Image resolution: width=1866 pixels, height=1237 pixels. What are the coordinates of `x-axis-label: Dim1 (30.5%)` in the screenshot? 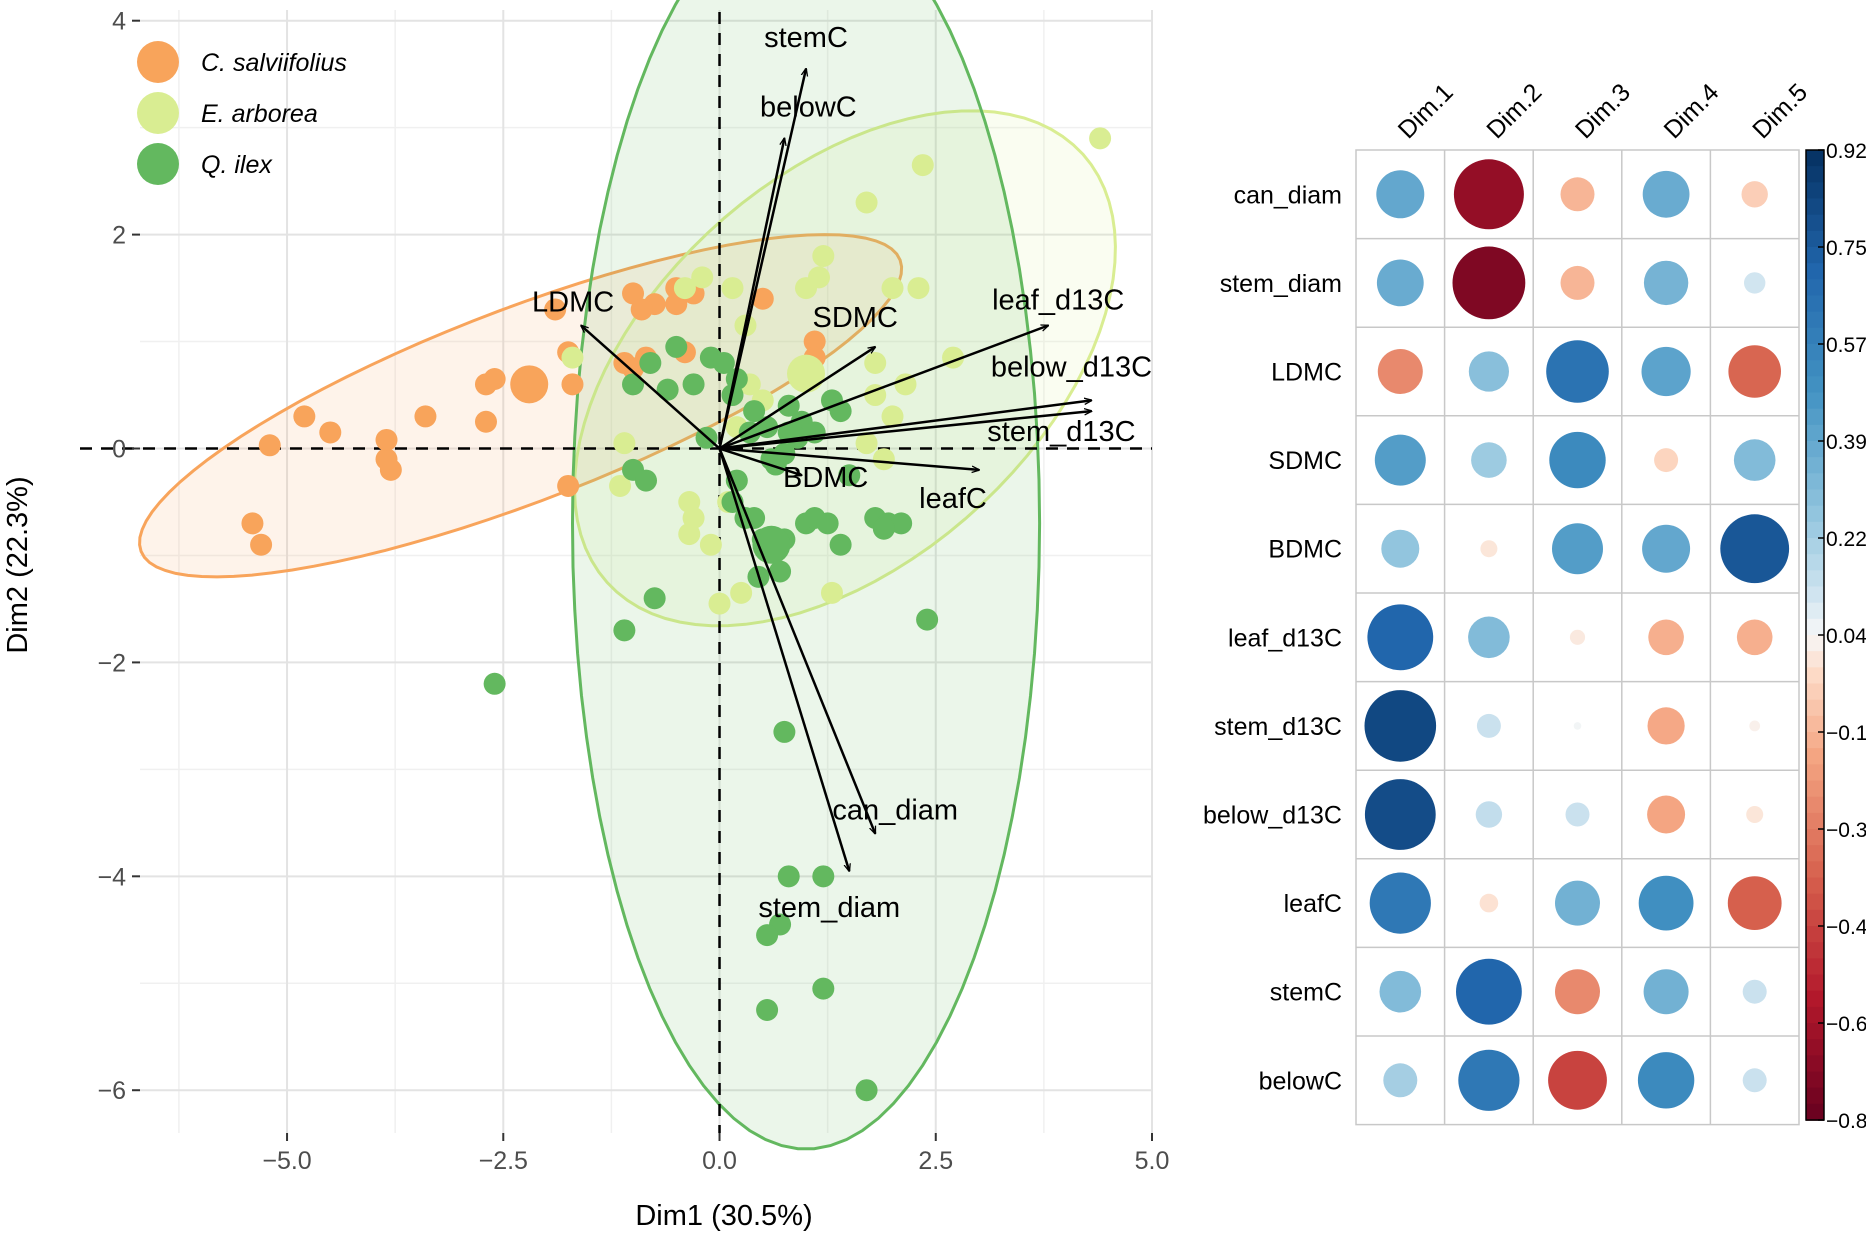 It's located at (723, 1216).